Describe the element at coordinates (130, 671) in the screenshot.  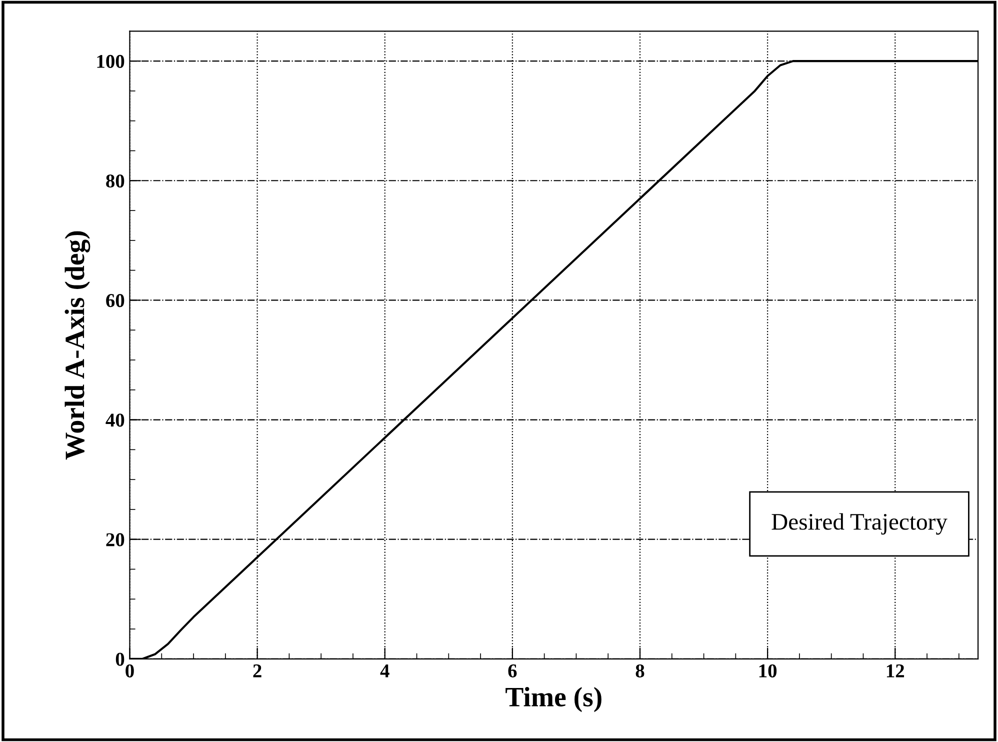
I see `x-tick-label: 0` at that location.